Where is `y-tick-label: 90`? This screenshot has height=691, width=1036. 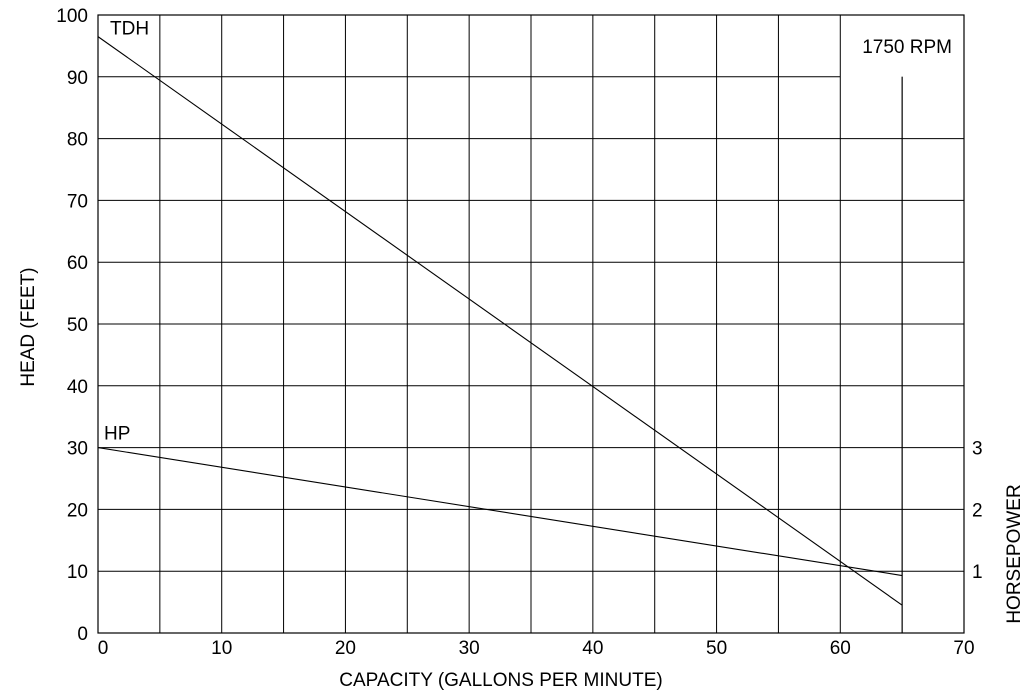 y-tick-label: 90 is located at coordinates (77, 78).